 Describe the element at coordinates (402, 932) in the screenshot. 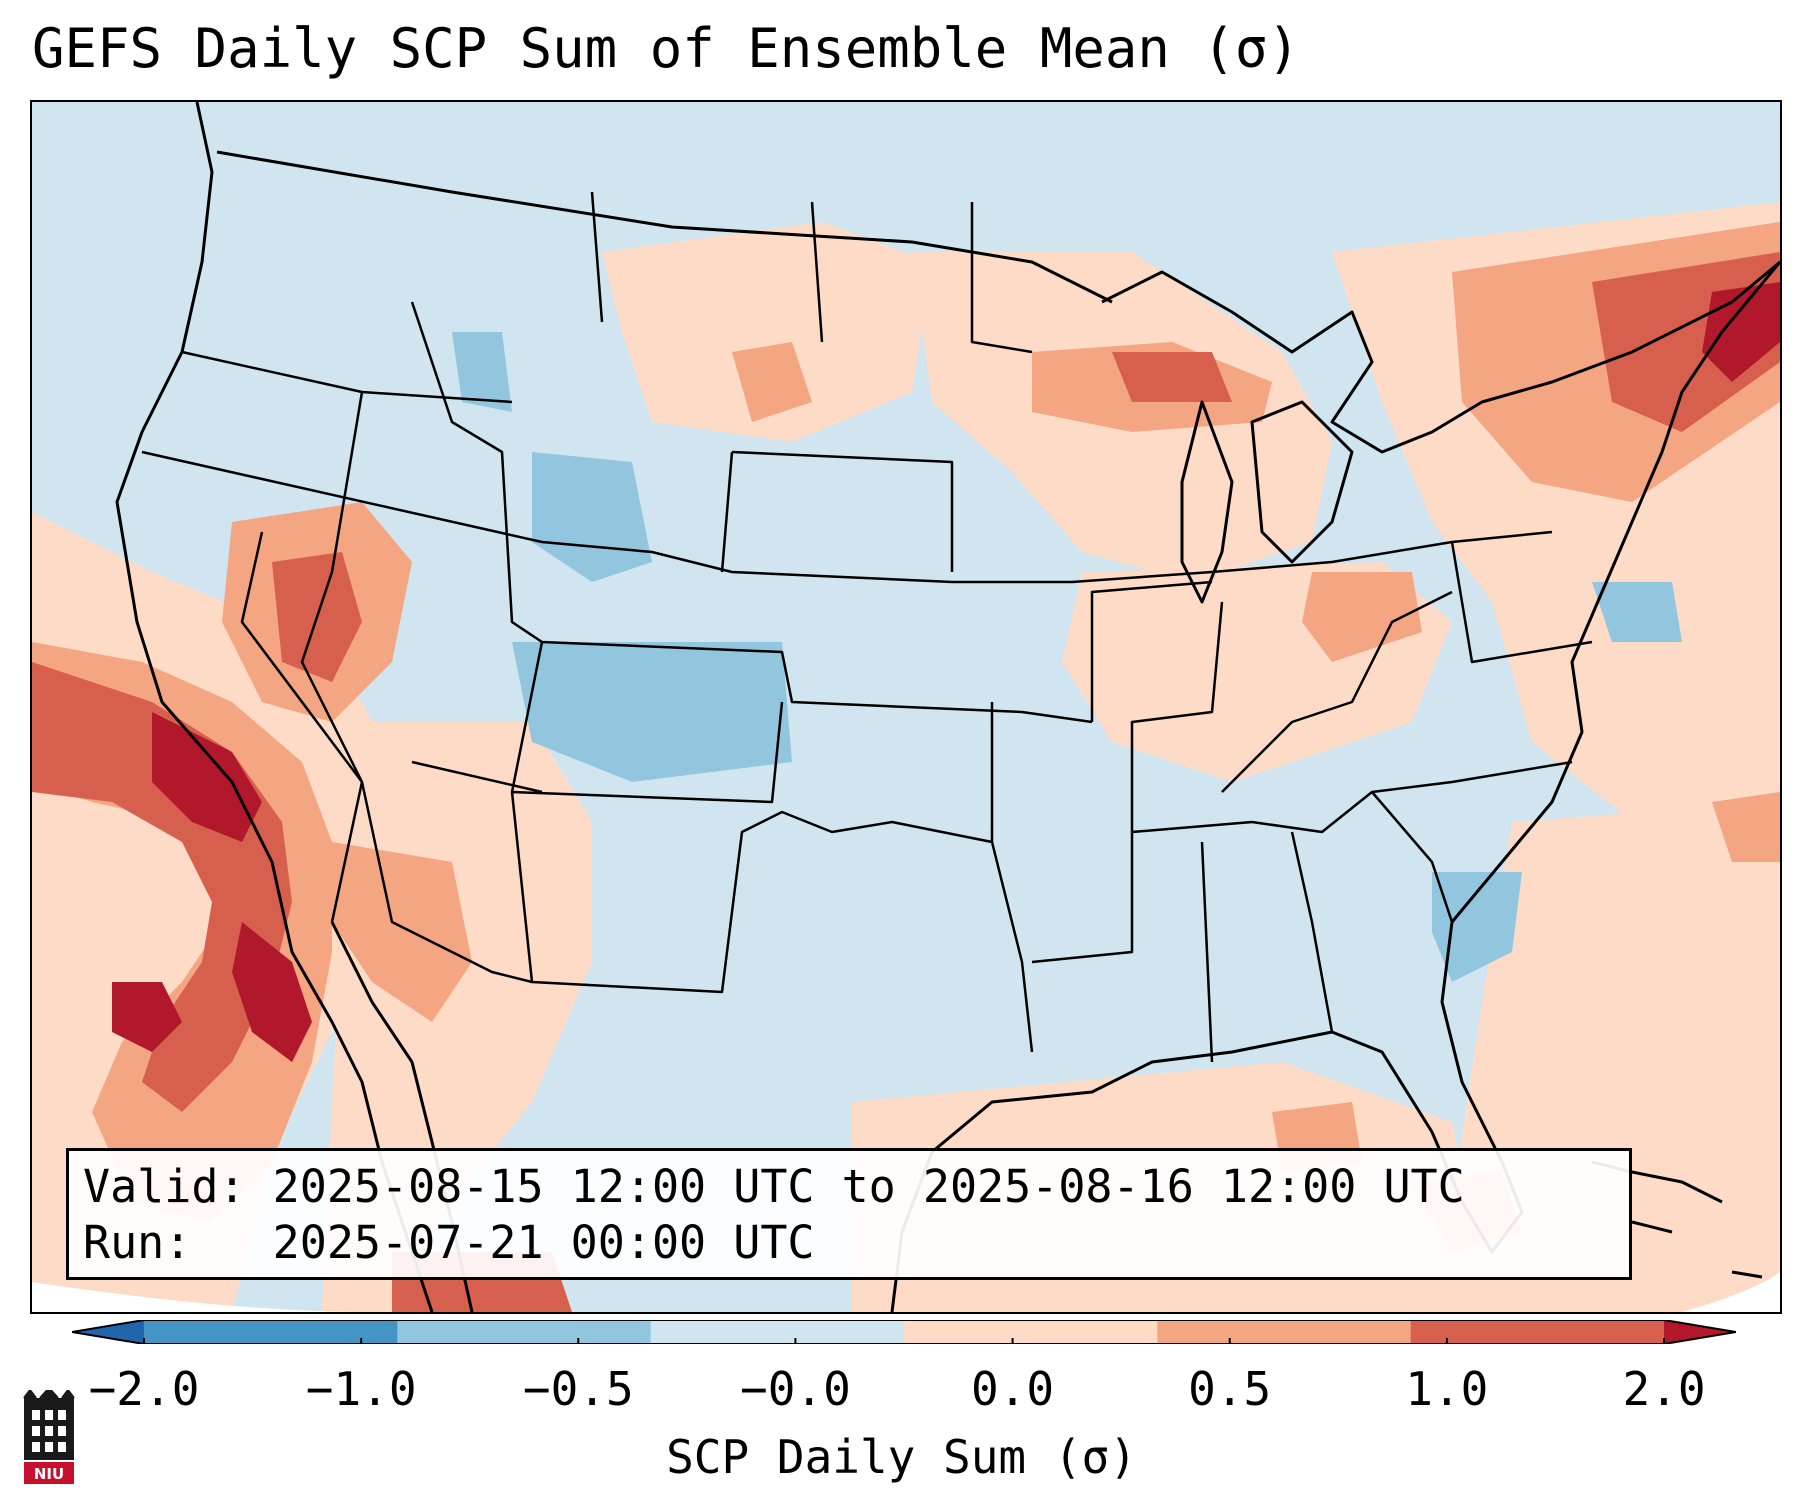

I see `anomaly-arizona-medium` at that location.